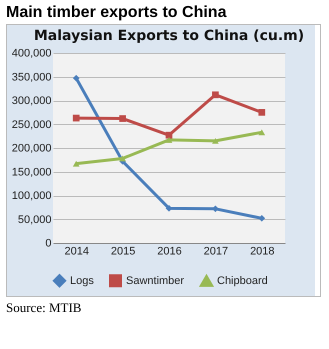 Image resolution: width=329 pixels, height=349 pixels. What do you see at coordinates (32, 101) in the screenshot?
I see `y-tick-label: 300,000` at bounding box center [32, 101].